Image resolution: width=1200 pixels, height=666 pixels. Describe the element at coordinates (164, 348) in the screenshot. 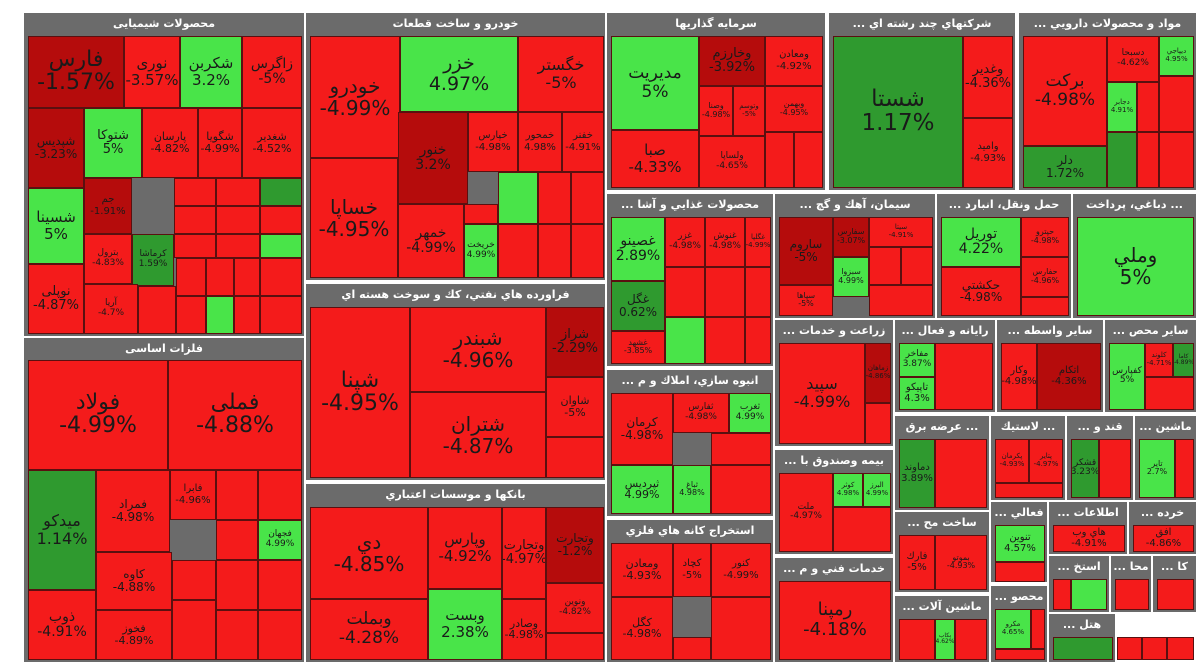

I see `sector-title: فلزات اساسی` at that location.